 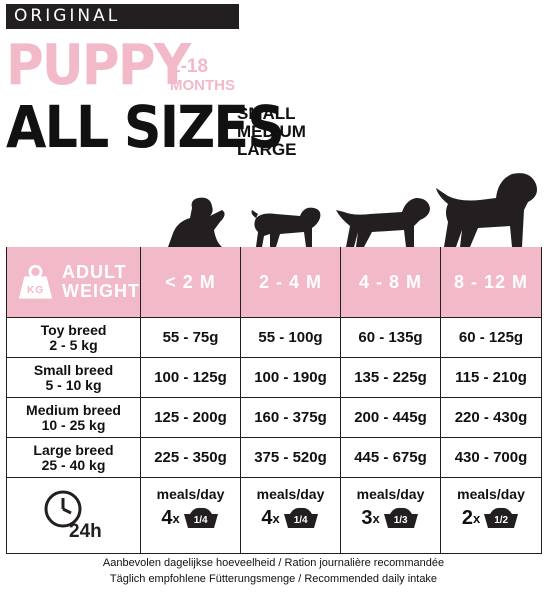 I want to click on meal-fraction: 1/3, so click(x=400, y=520).